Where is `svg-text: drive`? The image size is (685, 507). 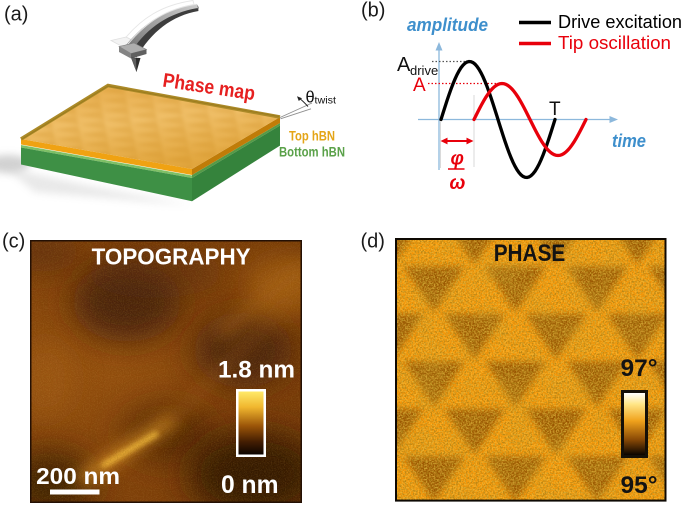
svg-text: drive is located at coordinates (424, 70).